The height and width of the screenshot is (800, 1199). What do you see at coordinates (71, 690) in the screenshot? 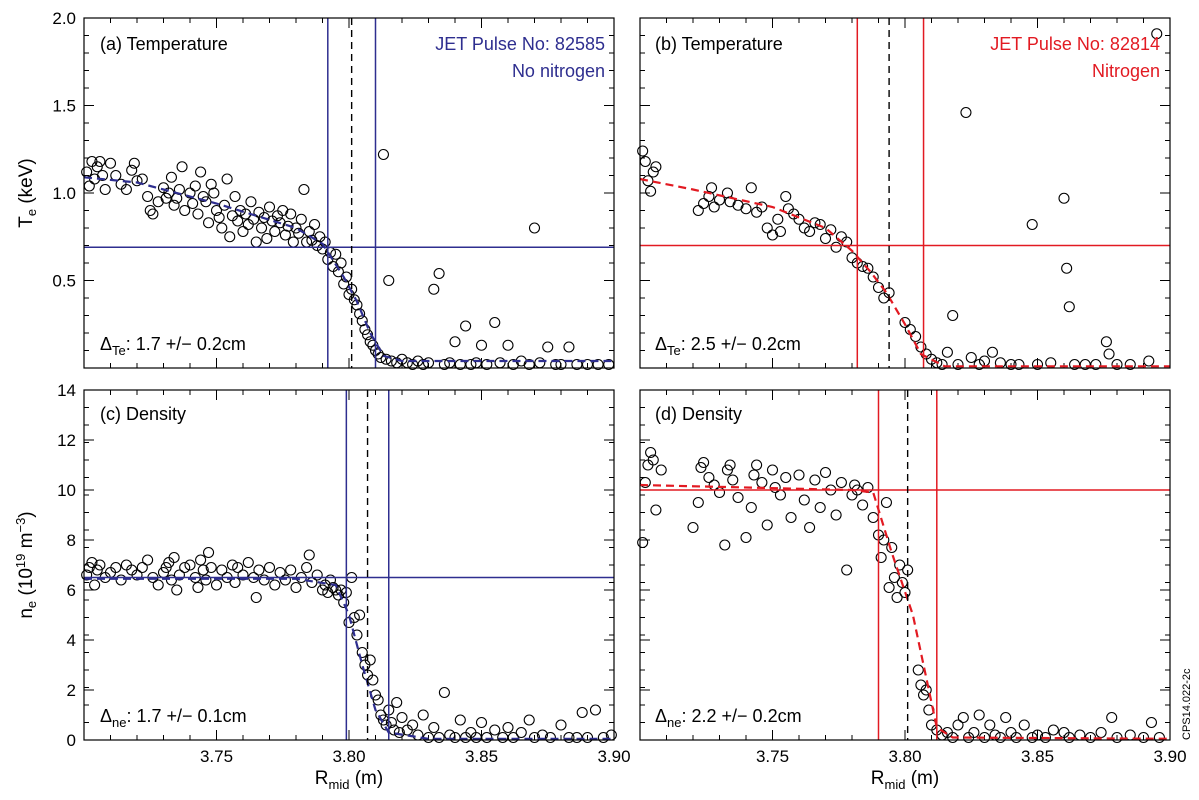
I see `y-tick-label: 2` at bounding box center [71, 690].